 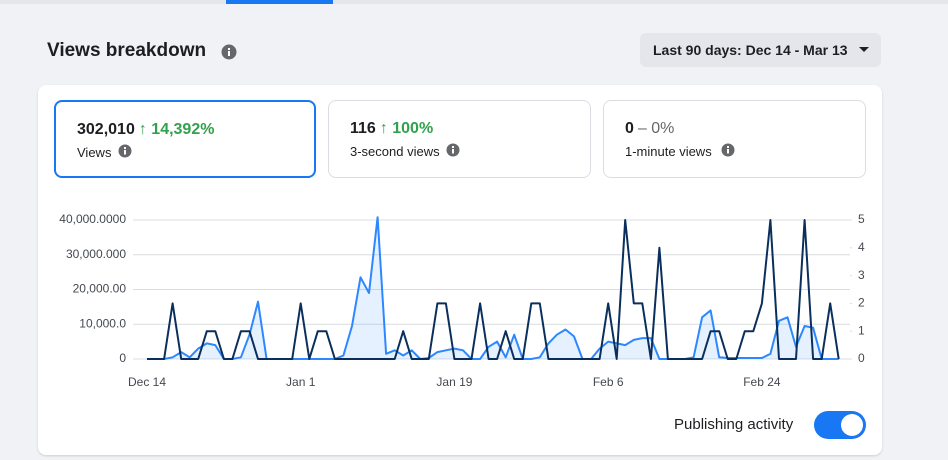 What do you see at coordinates (474, 2) in the screenshot?
I see `top-bar` at bounding box center [474, 2].